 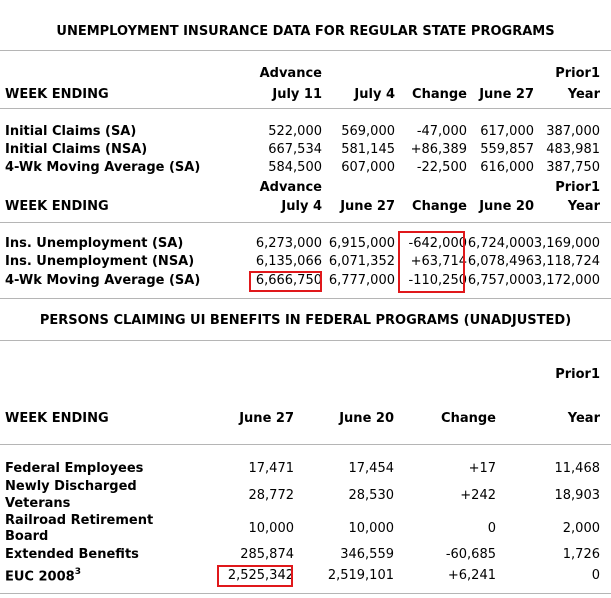 I want to click on cell: -47,000, so click(x=441, y=131).